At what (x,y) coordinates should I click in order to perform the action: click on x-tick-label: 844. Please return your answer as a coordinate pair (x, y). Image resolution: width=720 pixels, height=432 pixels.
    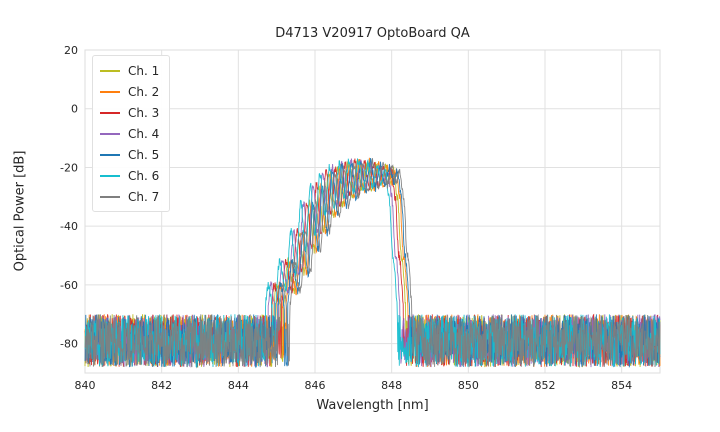
    Looking at the image, I should click on (238, 385).